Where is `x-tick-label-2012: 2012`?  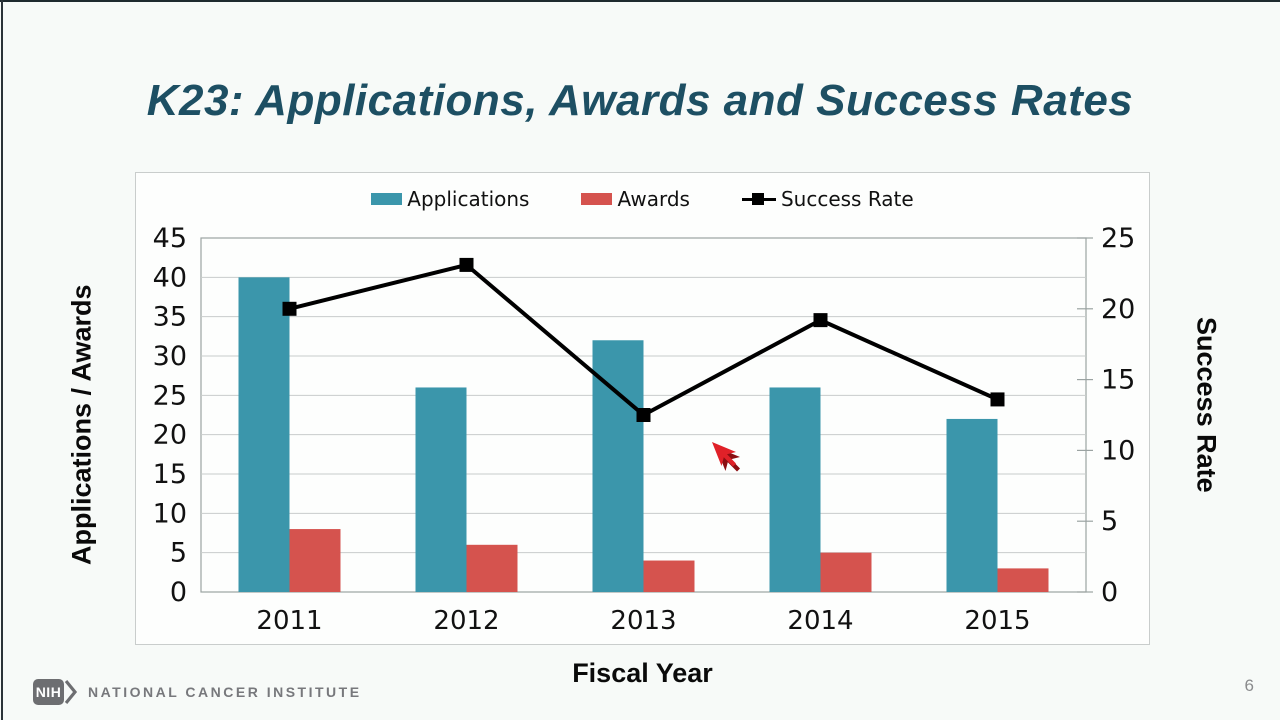
x-tick-label-2012: 2012 is located at coordinates (466, 621).